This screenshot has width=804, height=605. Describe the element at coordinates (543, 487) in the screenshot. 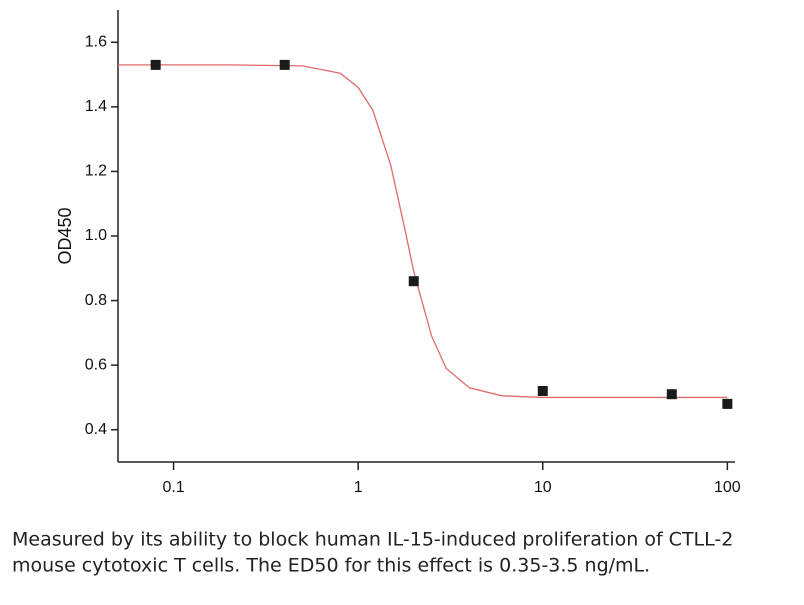

I see `x-tick-label: 10` at that location.